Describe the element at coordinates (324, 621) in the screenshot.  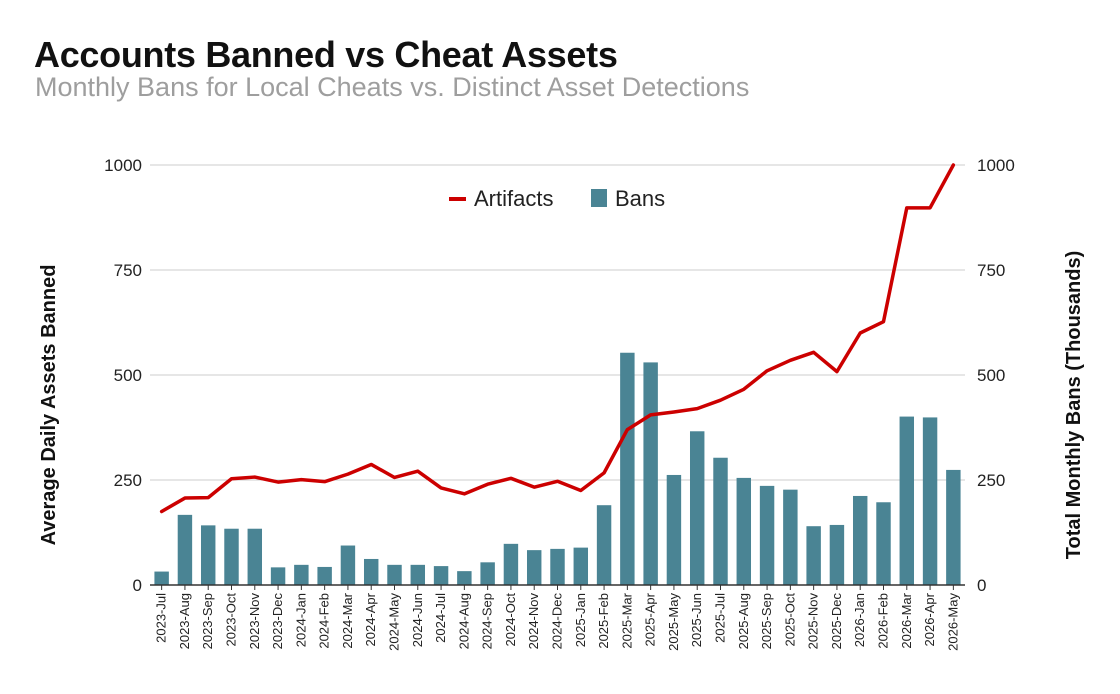
I see `x-tick-label: 2024-Feb` at that location.